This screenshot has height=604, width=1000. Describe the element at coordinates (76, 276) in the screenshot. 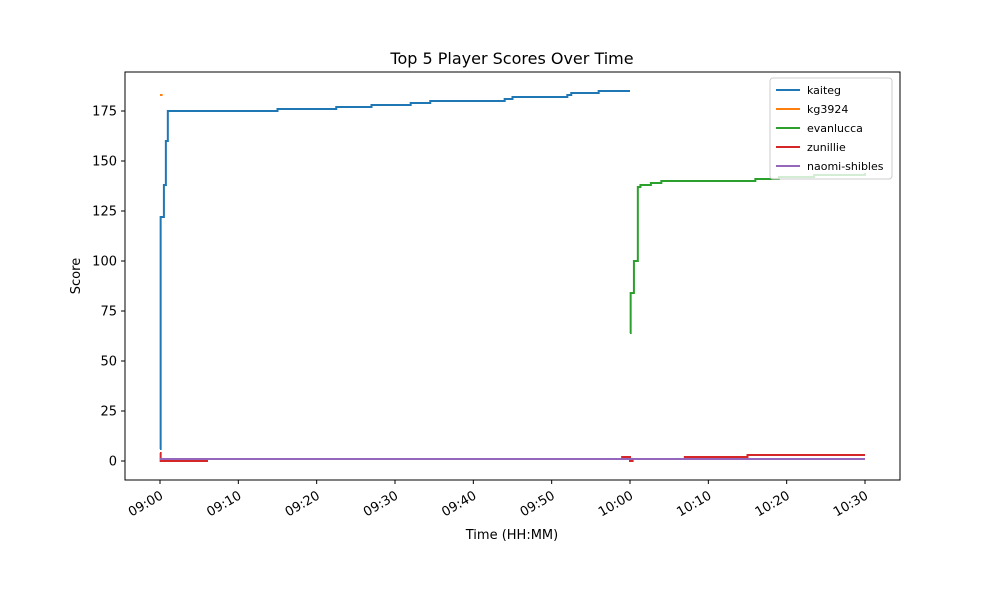

I see `y-axis-label: Score` at that location.